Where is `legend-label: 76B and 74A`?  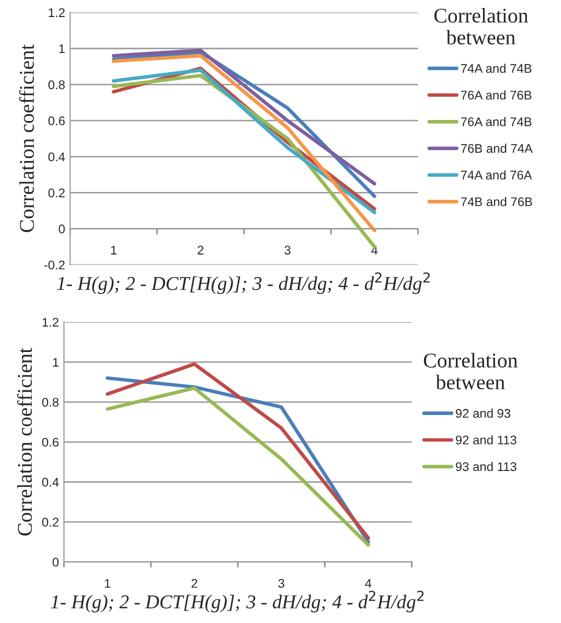 legend-label: 76B and 74A is located at coordinates (497, 148).